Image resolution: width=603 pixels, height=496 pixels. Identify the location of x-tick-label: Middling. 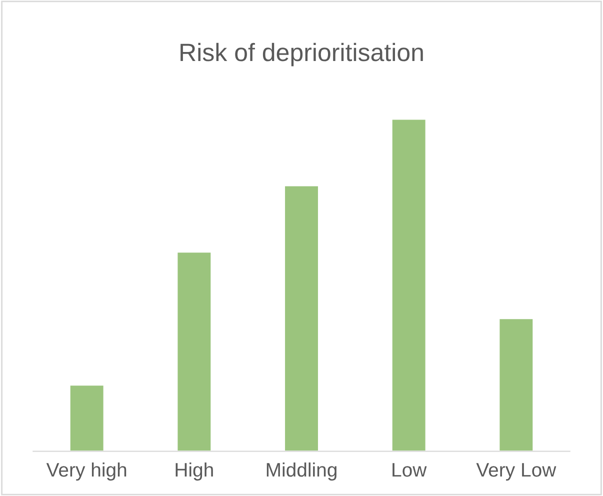
(301, 471).